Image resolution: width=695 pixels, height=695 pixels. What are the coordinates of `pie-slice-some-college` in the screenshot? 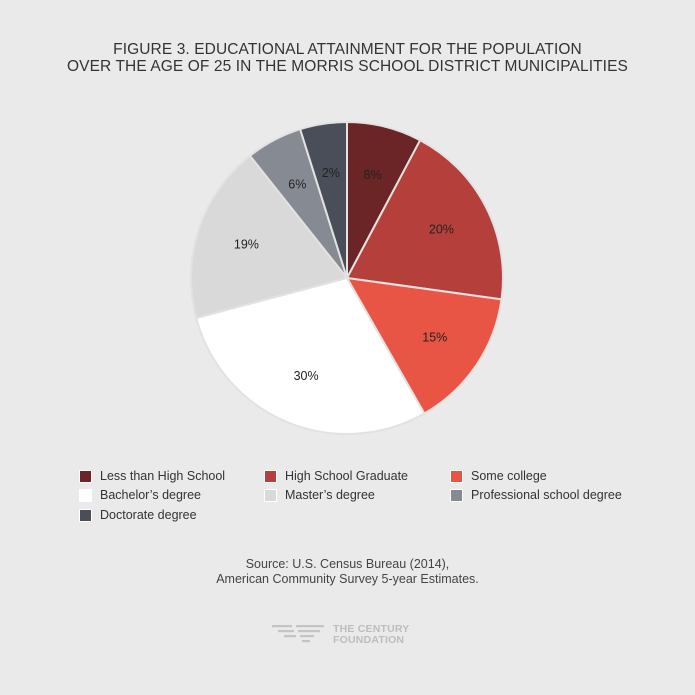 It's located at (424, 346).